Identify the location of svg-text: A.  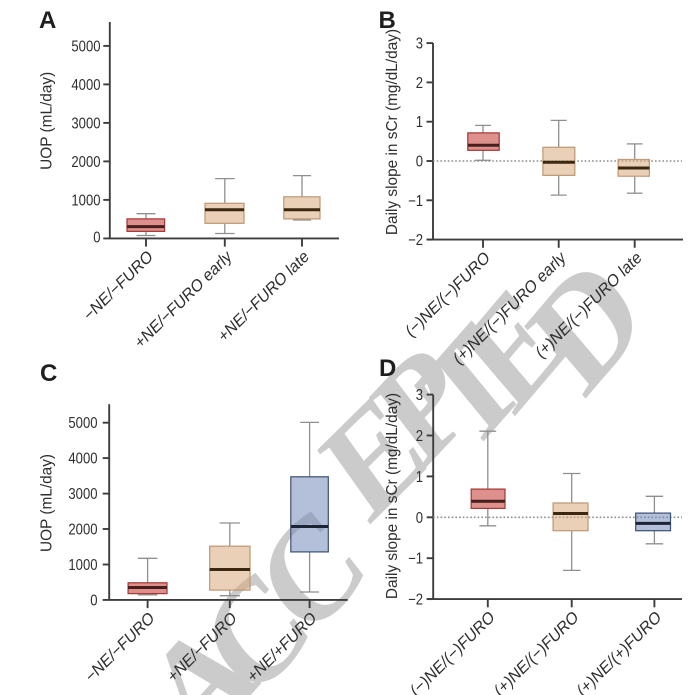
(47, 20).